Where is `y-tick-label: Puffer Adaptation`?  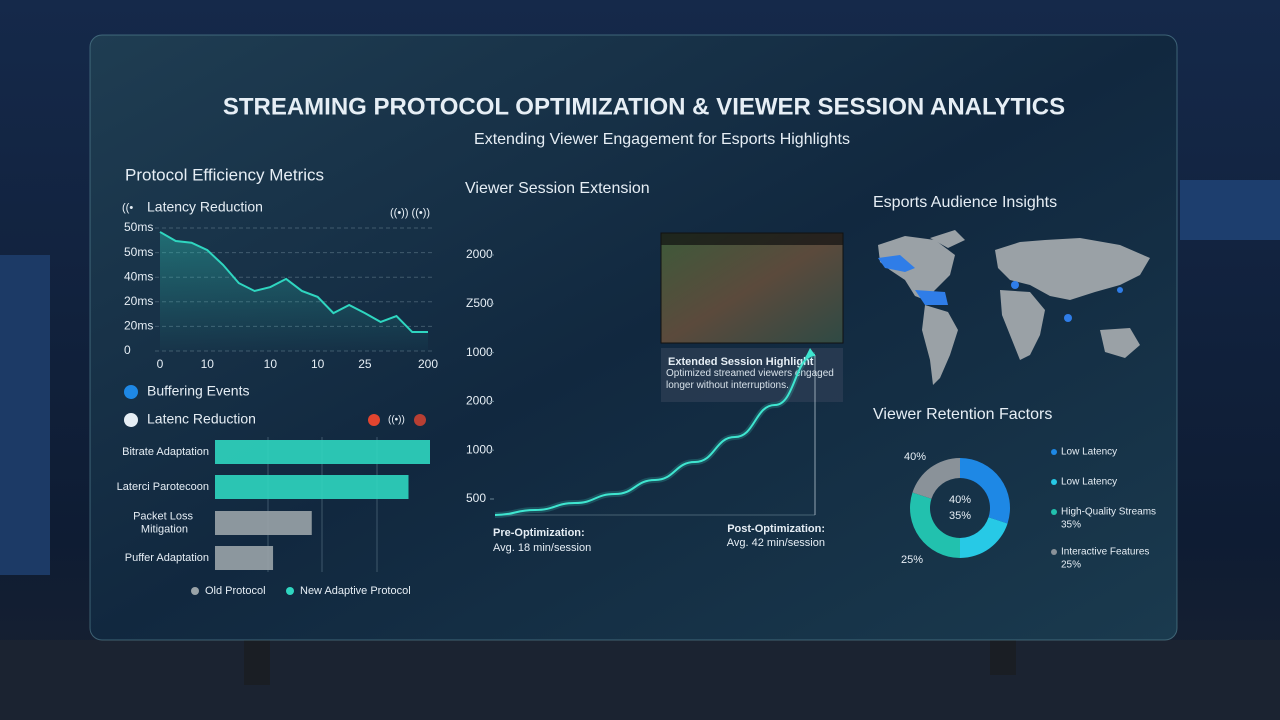
y-tick-label: Puffer Adaptation is located at coordinates (167, 558).